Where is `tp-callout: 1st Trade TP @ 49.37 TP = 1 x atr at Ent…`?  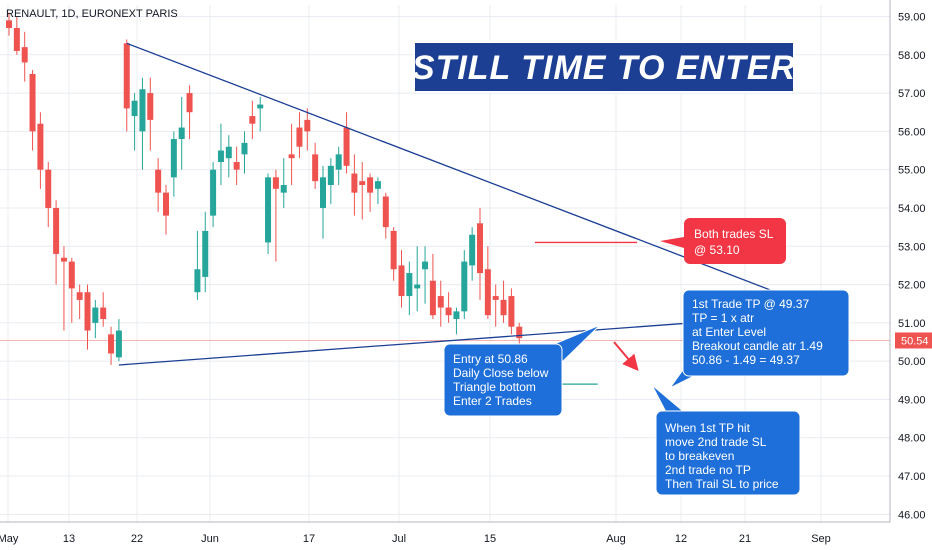
tp-callout: 1st Trade TP @ 49.37 TP = 1 x atr at Ent… is located at coordinates (759, 339).